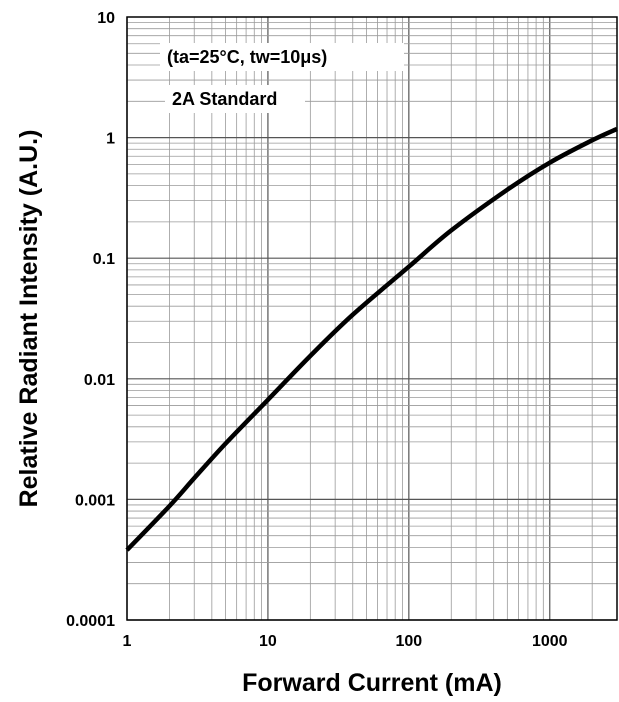  I want to click on y-tick-label: 0.001, so click(95, 500).